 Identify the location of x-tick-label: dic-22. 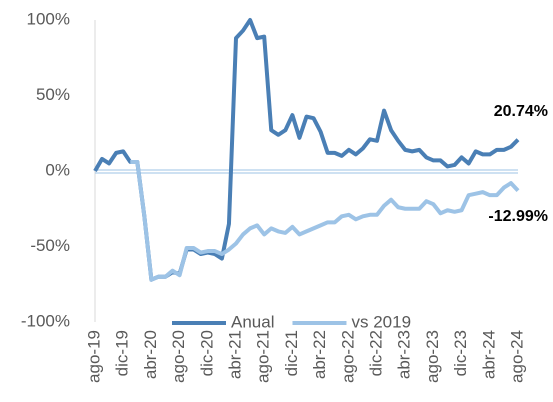
(375, 353).